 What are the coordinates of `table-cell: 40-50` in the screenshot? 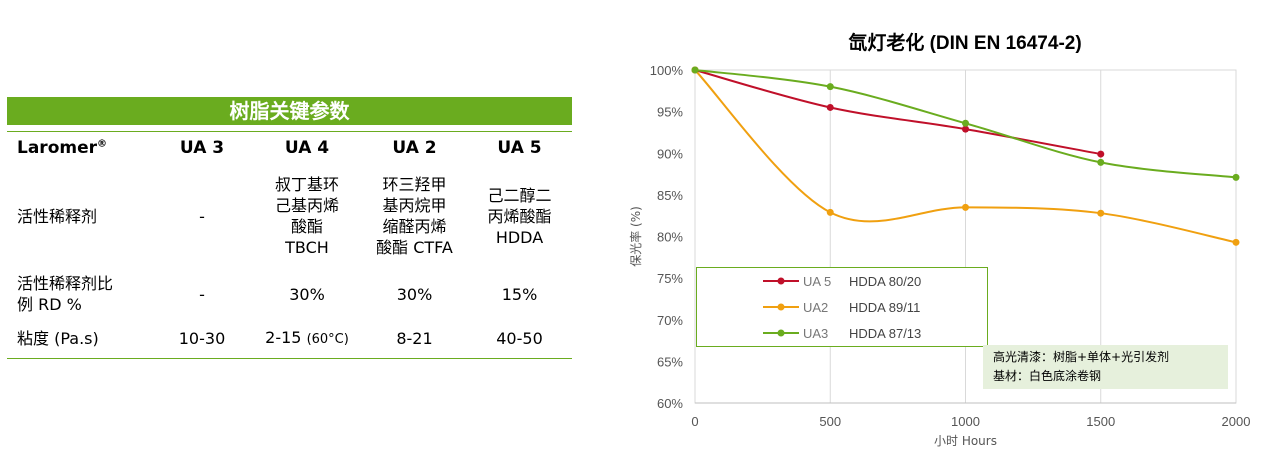 It's located at (519, 339).